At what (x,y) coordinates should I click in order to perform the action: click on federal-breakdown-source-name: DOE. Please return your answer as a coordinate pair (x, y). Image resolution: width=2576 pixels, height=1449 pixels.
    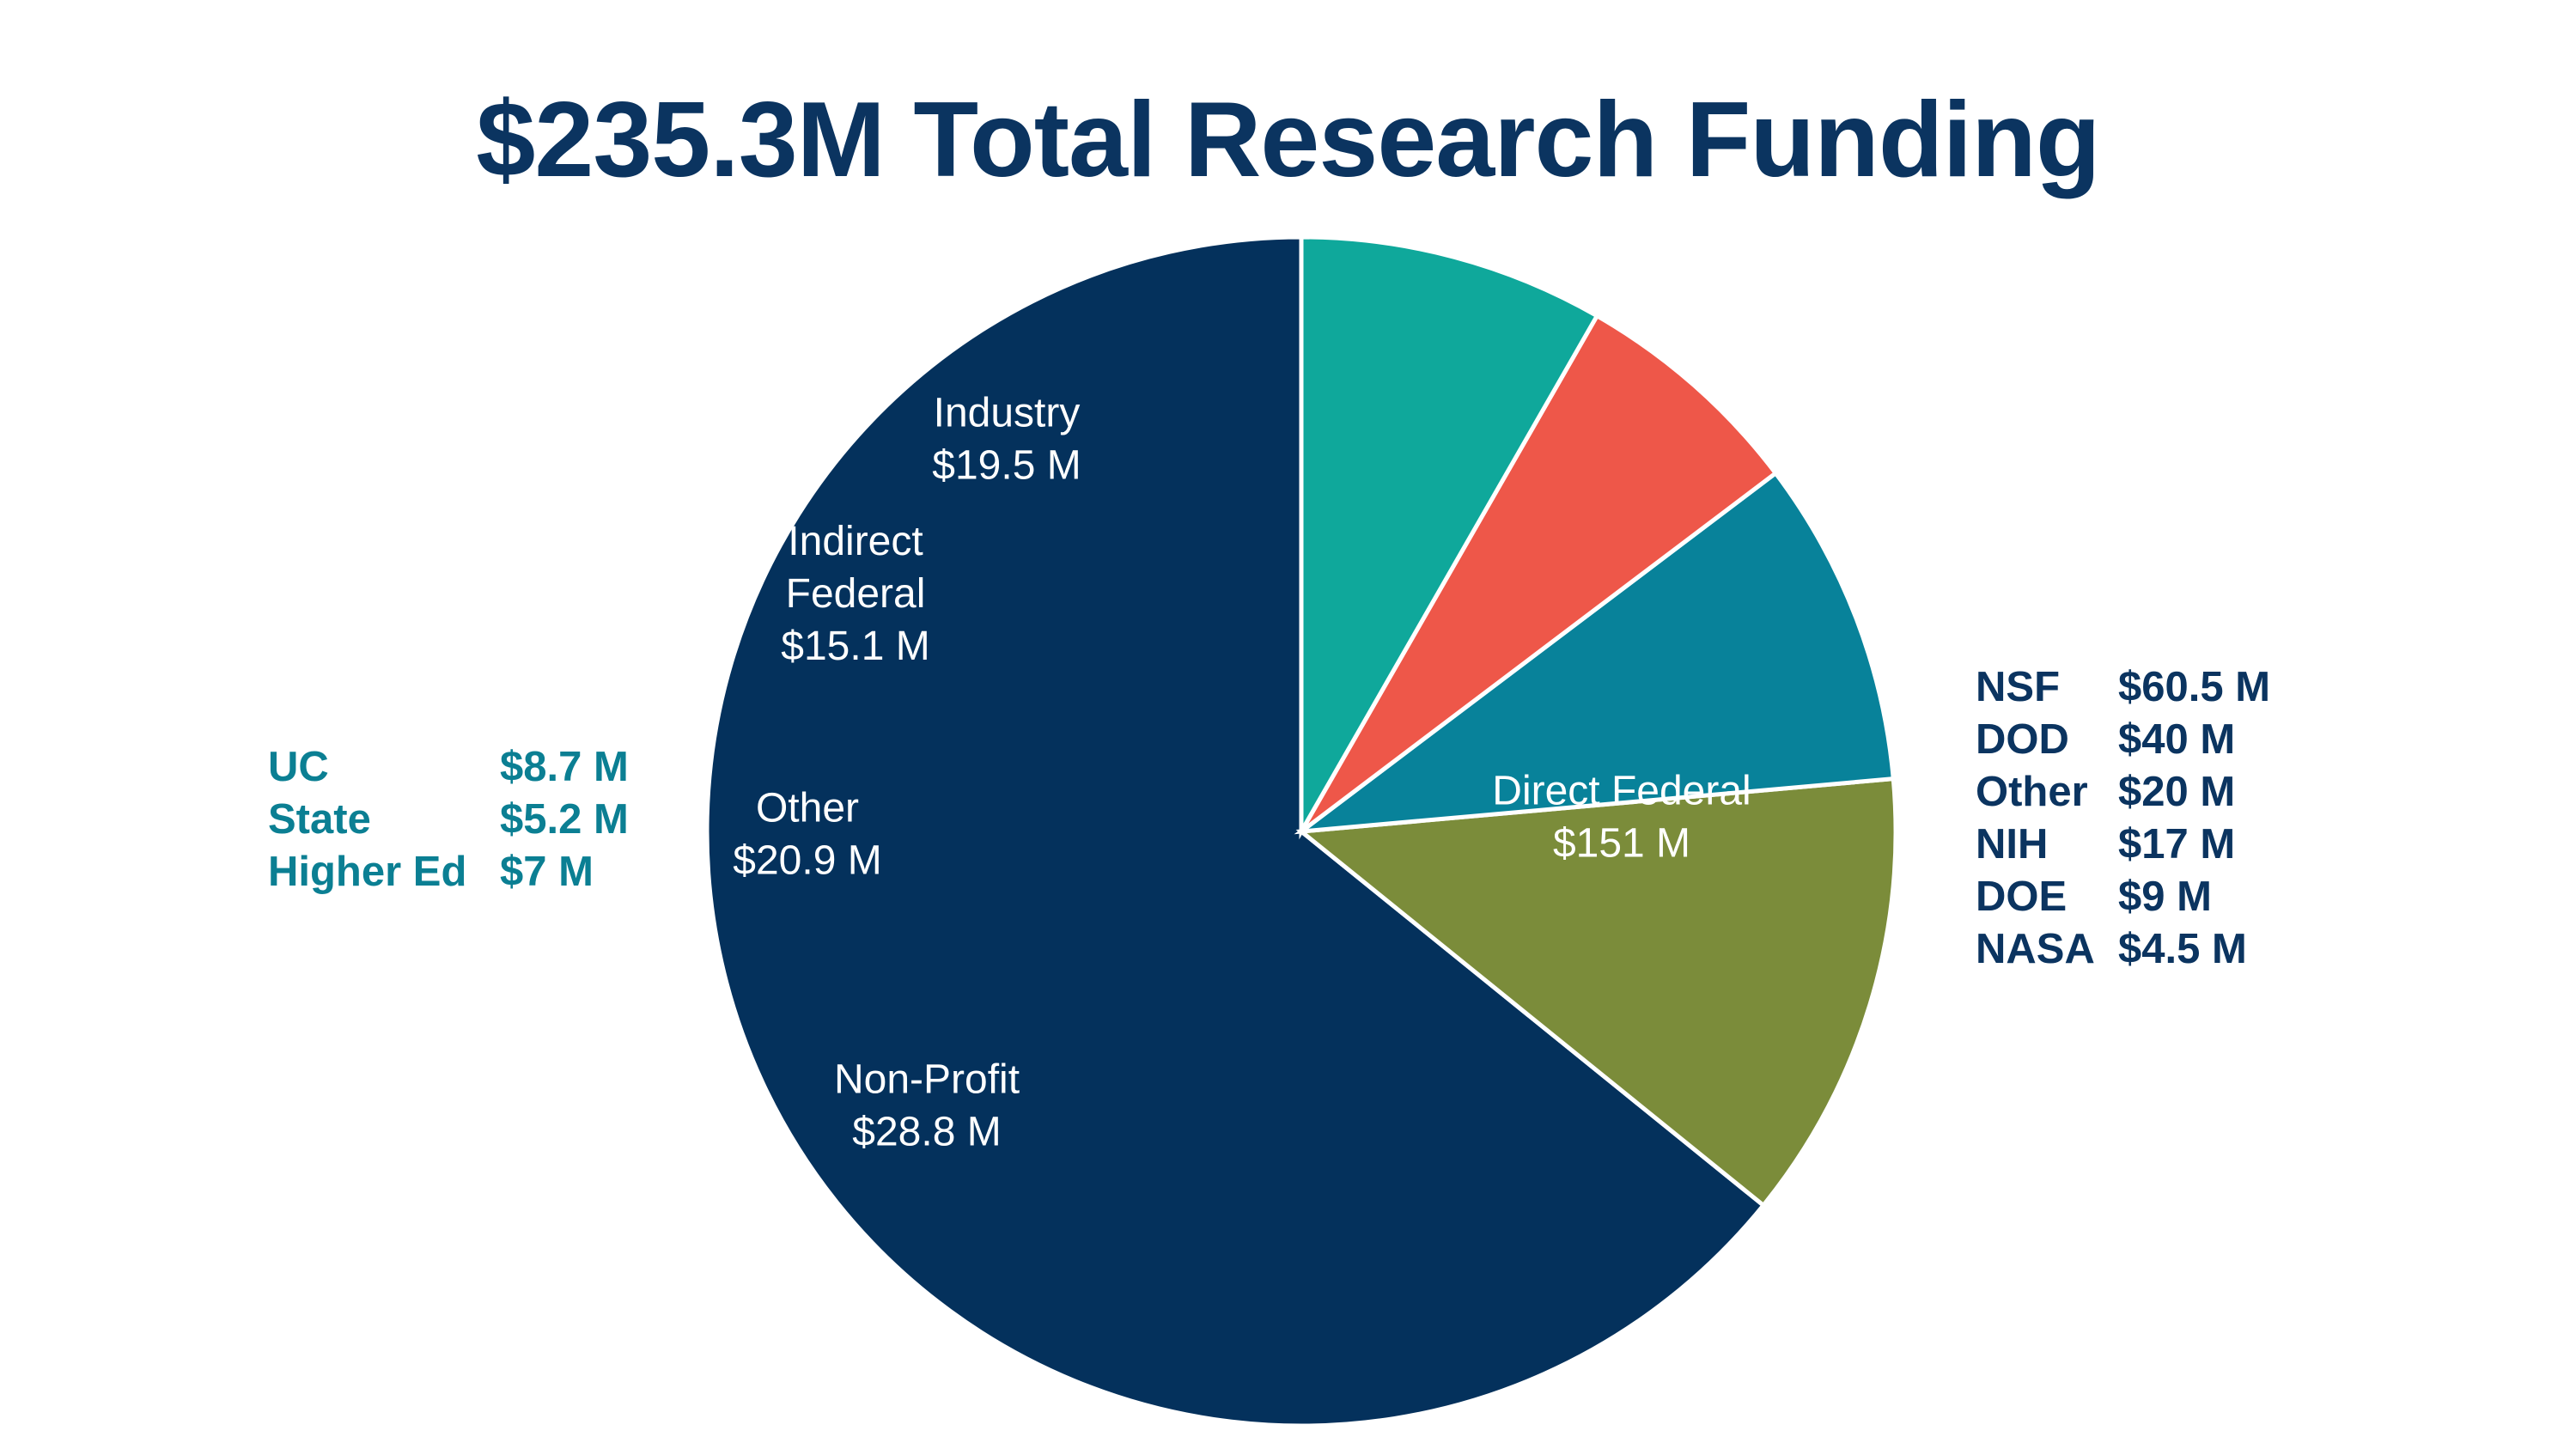
    Looking at the image, I should click on (2021, 897).